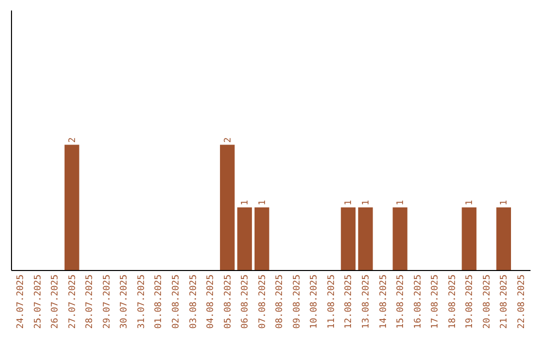  I want to click on x-tick-label: 24.07.2025, so click(21, 301).